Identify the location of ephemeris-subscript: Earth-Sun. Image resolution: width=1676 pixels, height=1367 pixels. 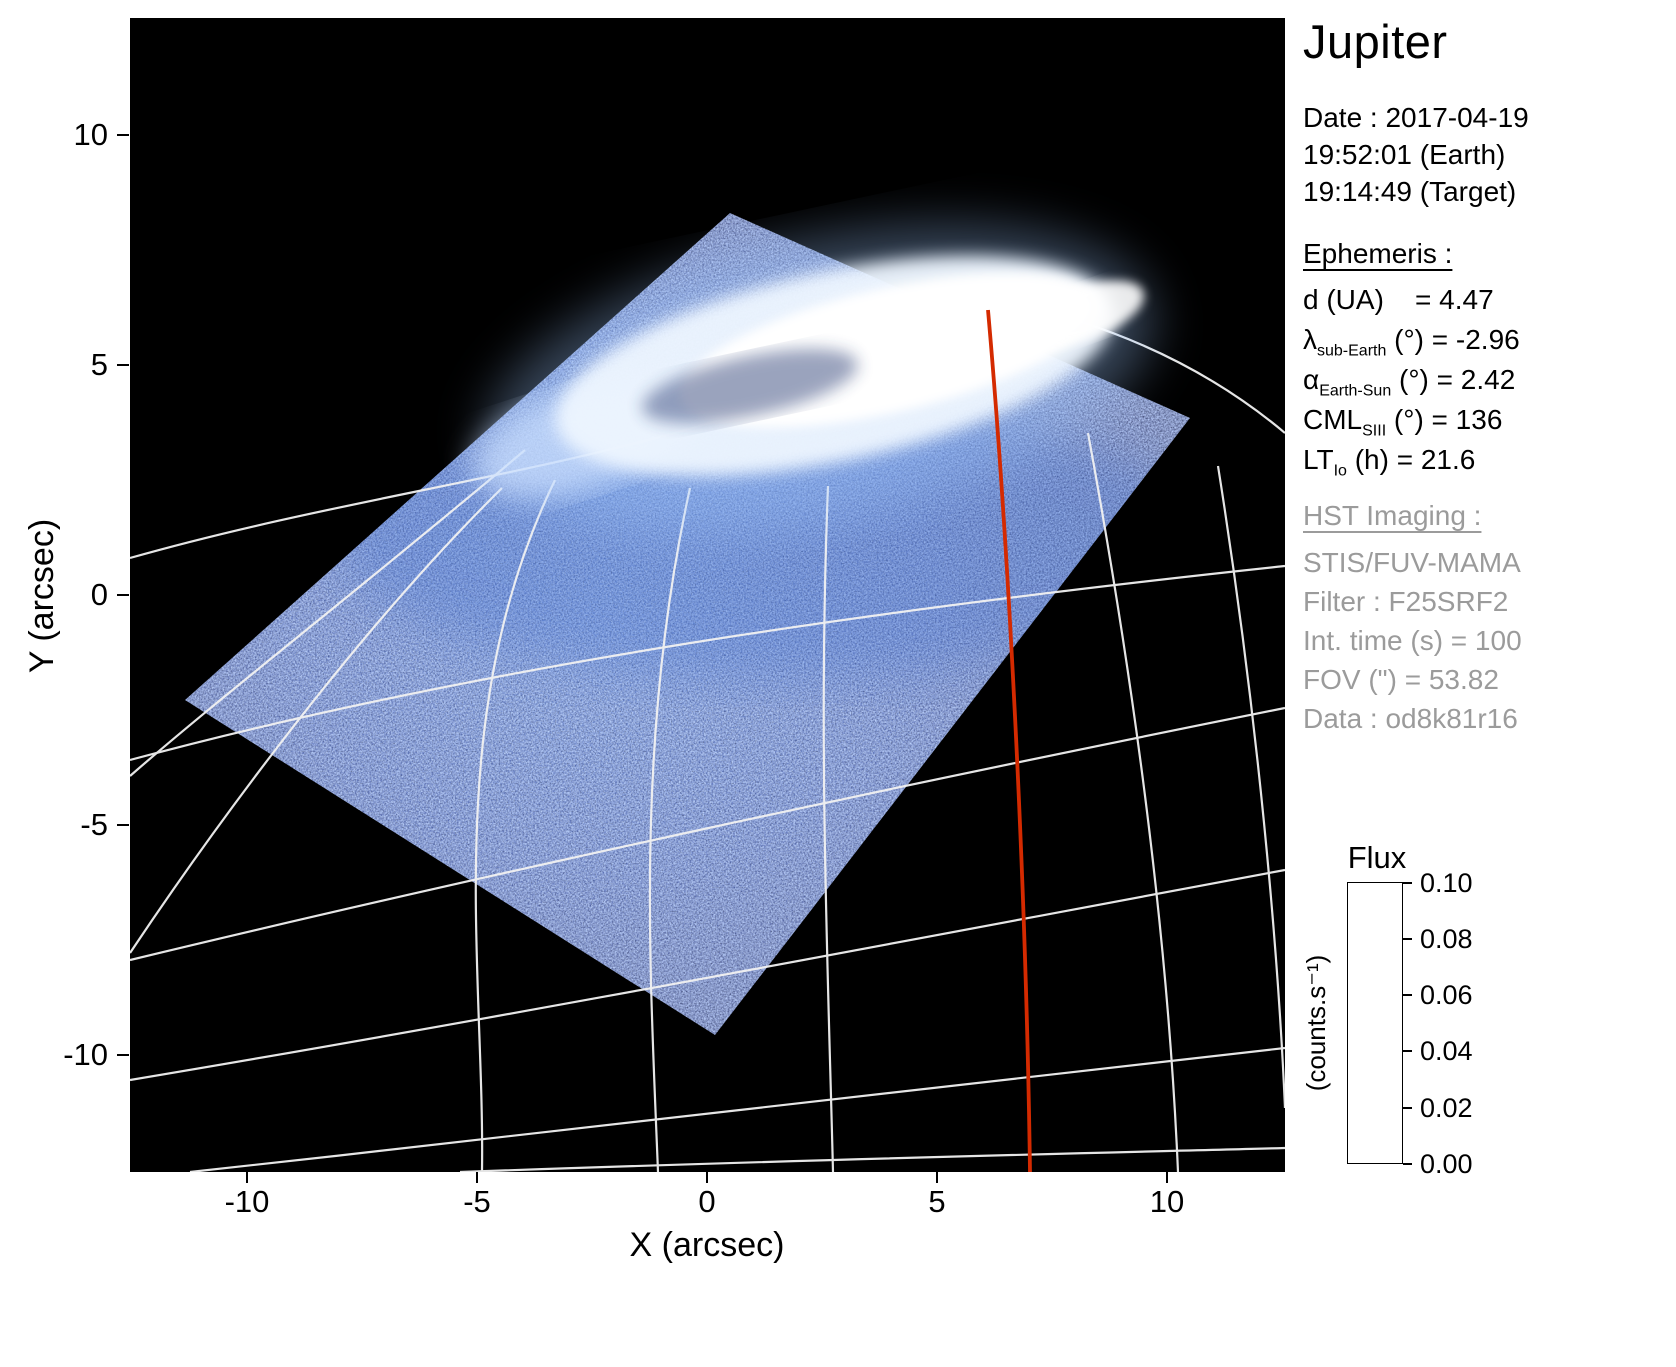
(1355, 391).